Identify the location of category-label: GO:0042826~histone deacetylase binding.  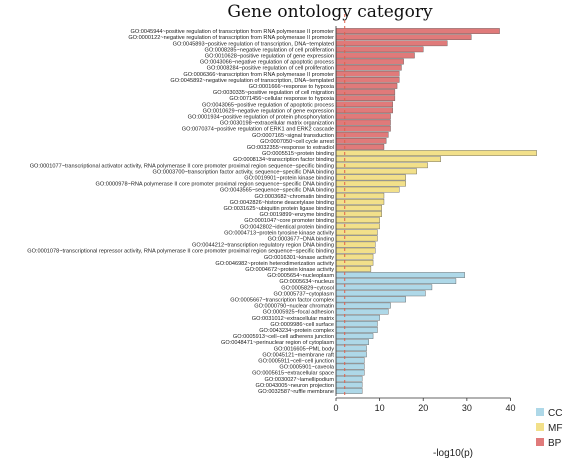
(282, 203).